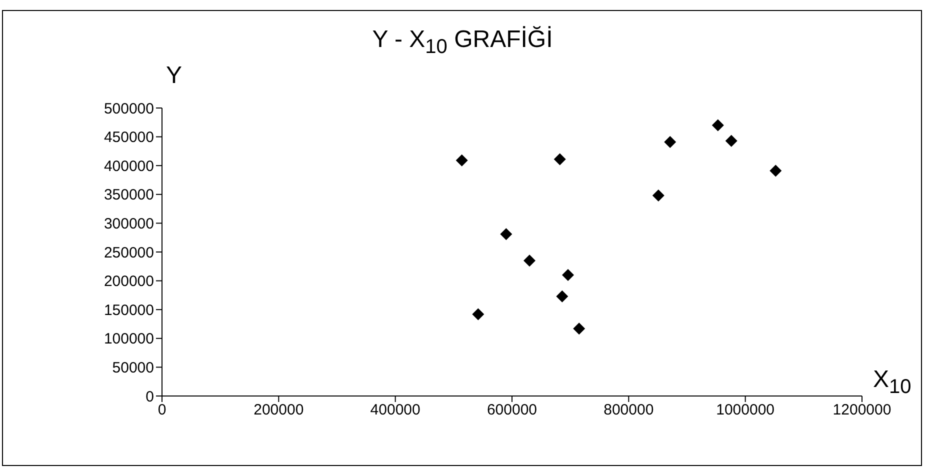 This screenshot has height=468, width=925. What do you see at coordinates (892, 382) in the screenshot?
I see `x-axis-title: X$_{10}$` at bounding box center [892, 382].